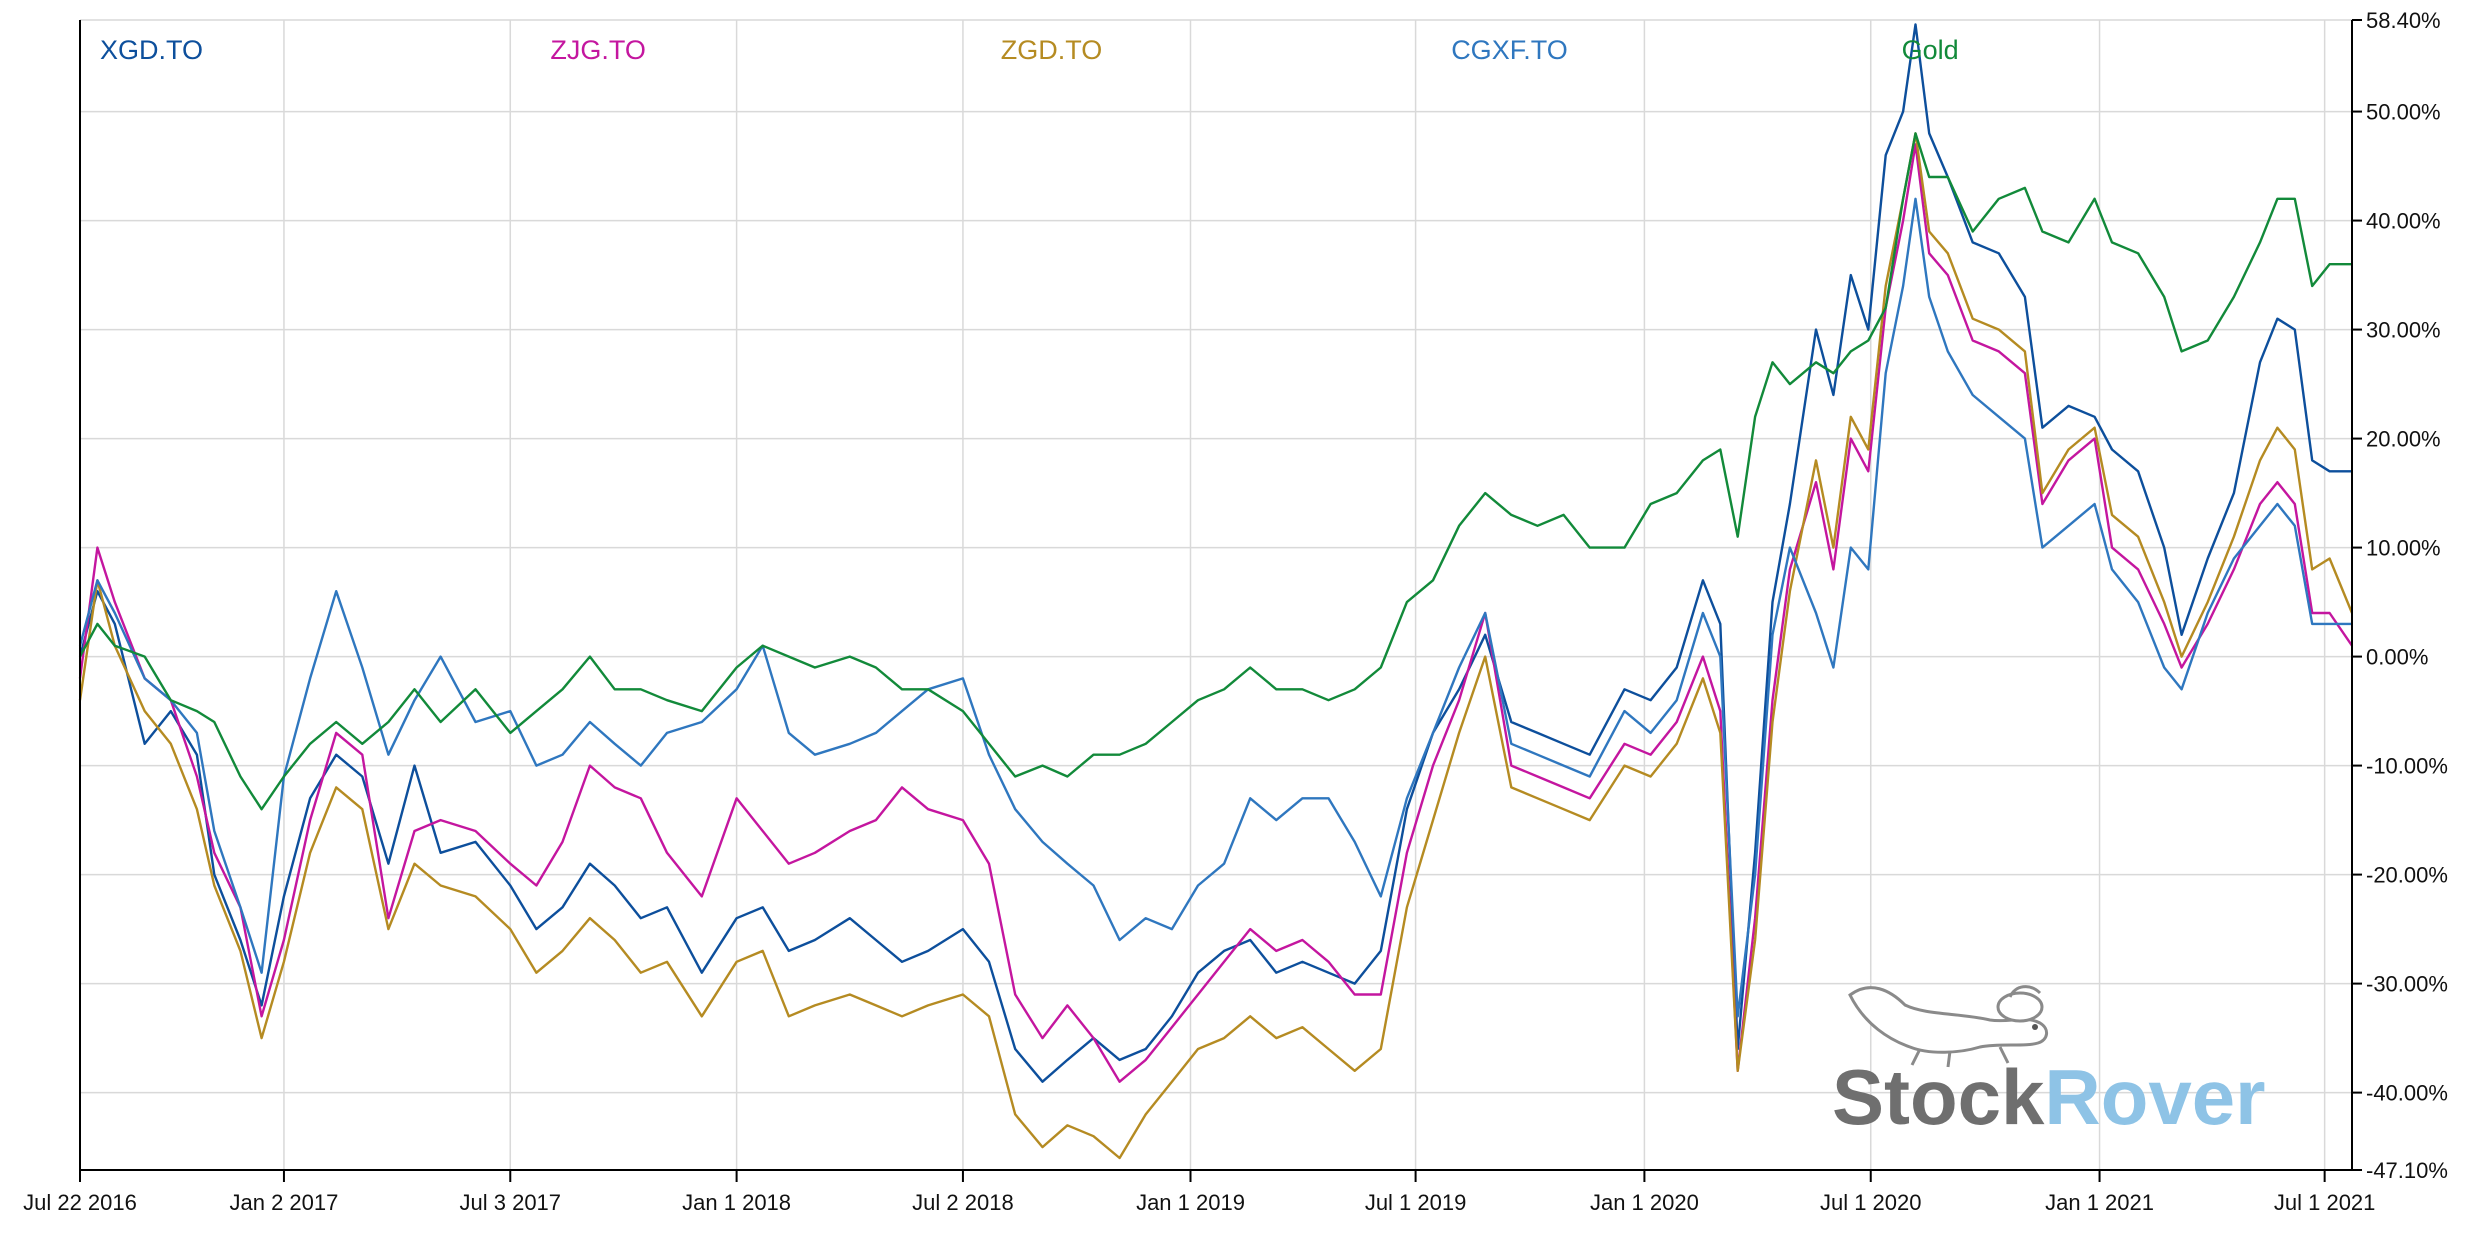  I want to click on x-tick-label: Jul 22 2016, so click(80, 1202).